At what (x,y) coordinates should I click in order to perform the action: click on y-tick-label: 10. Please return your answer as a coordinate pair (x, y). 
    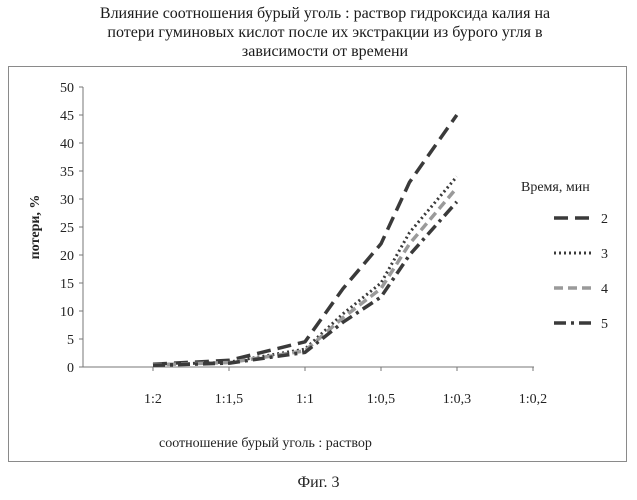
    Looking at the image, I should click on (67, 312).